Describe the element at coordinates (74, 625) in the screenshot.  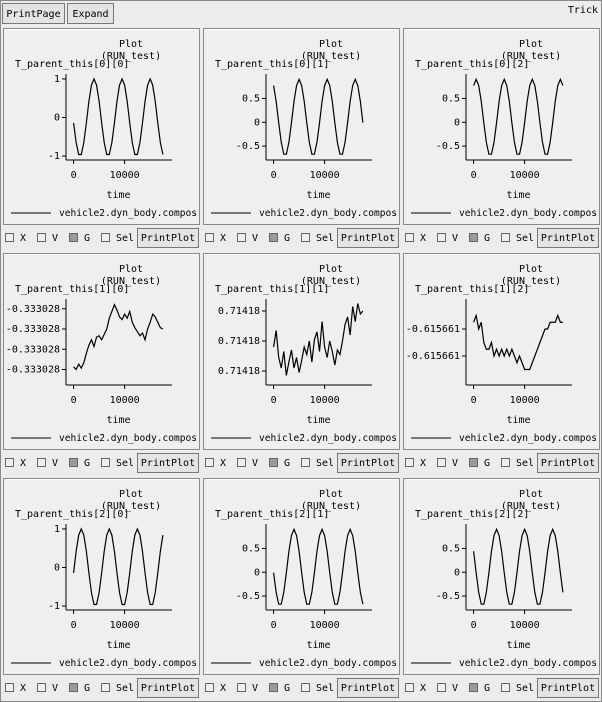
I see `x-tick-label: 0` at that location.